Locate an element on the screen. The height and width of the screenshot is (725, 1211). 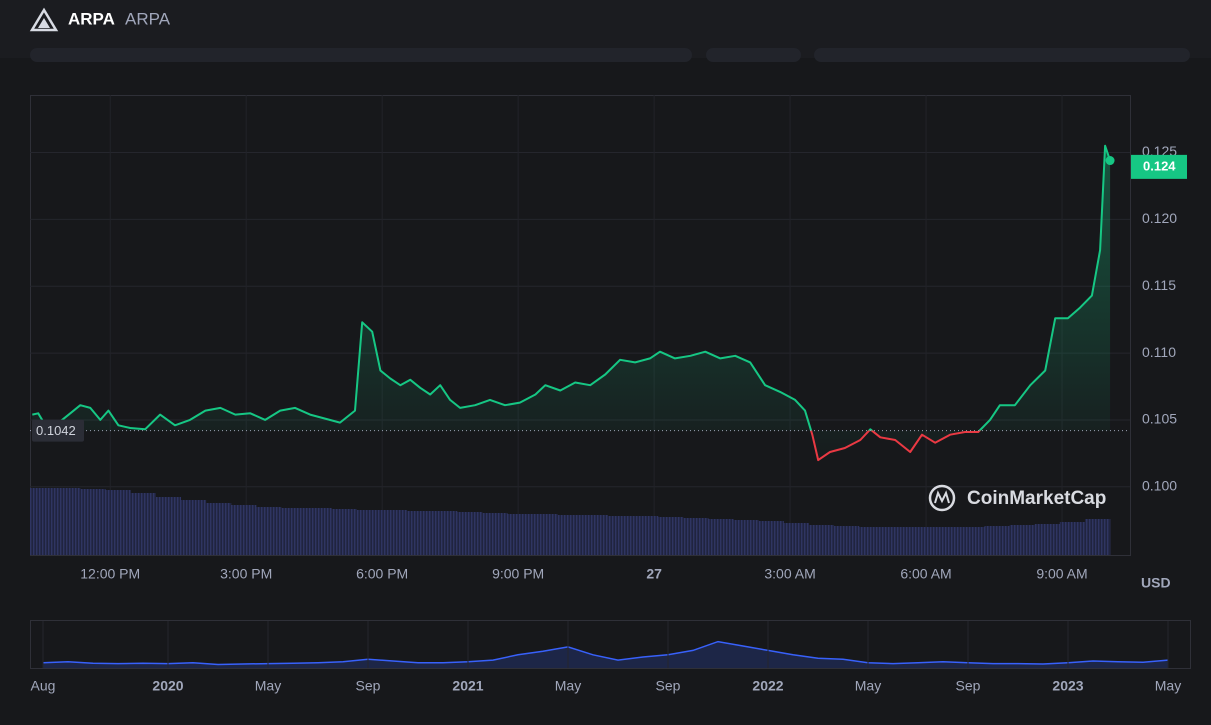
reference-label: 0.1042 is located at coordinates (56, 430).